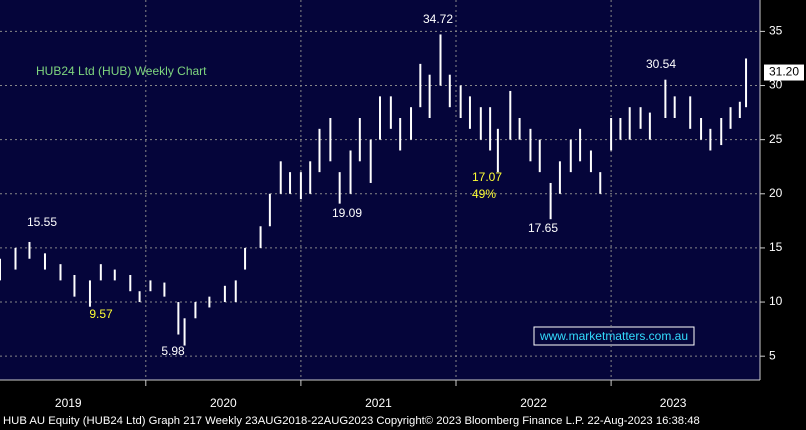  What do you see at coordinates (533, 403) in the screenshot?
I see `x-tick-label: 2022` at bounding box center [533, 403].